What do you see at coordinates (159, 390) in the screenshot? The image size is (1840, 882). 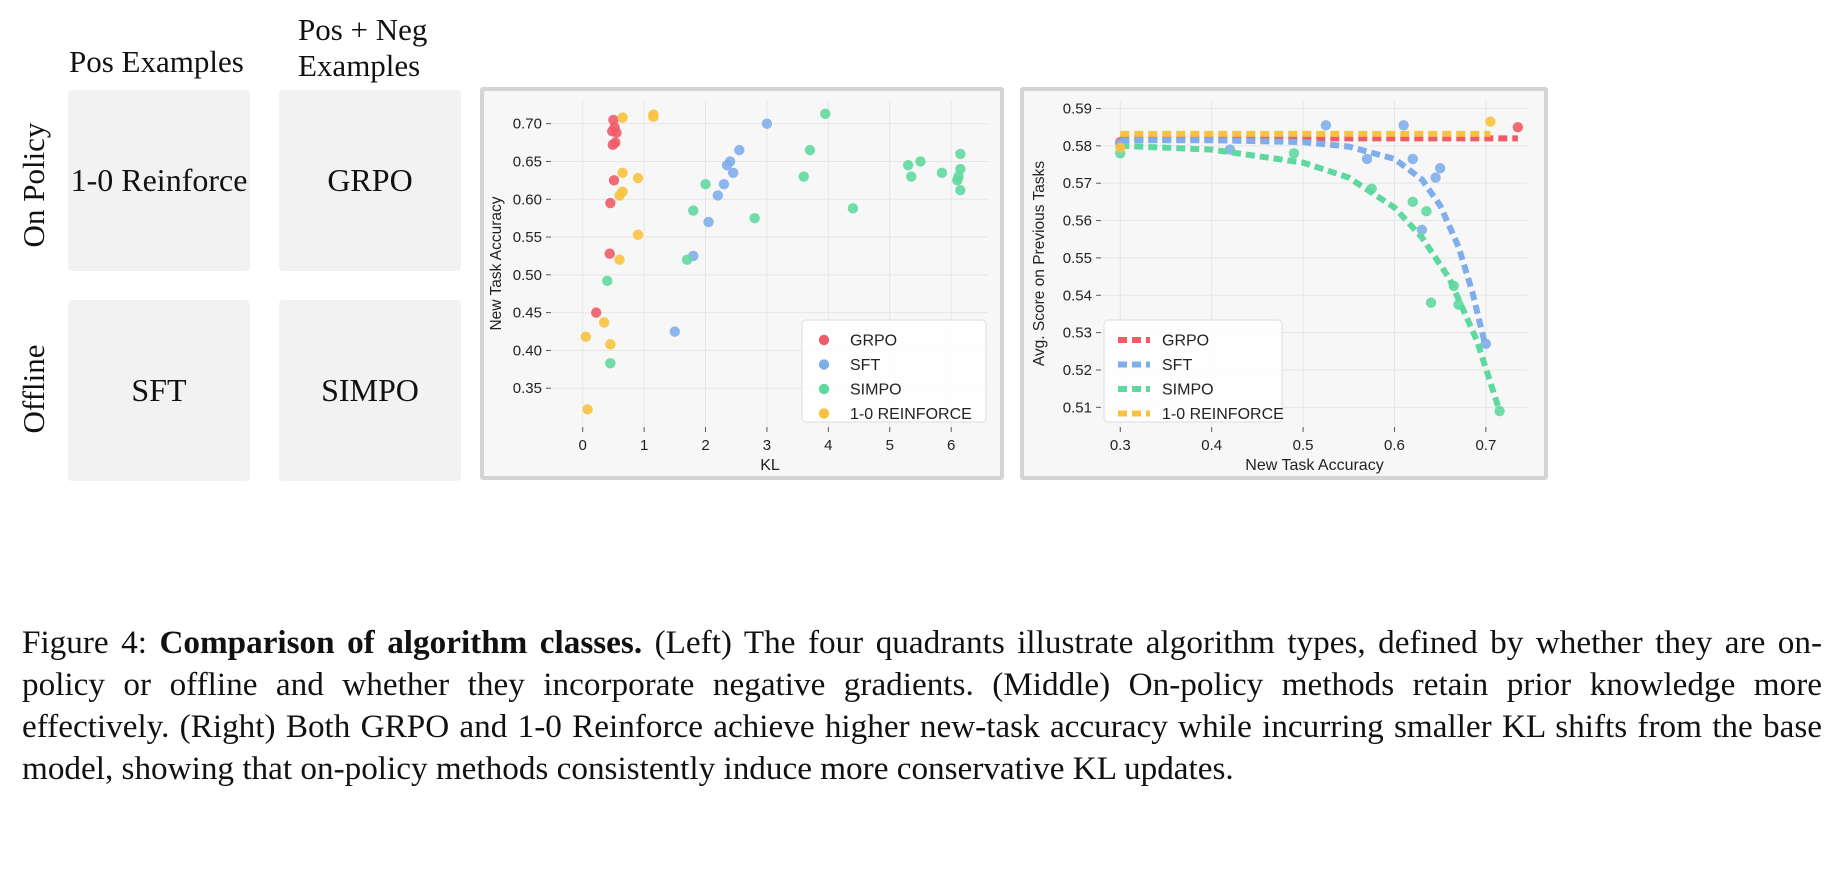 I see `quad-sft: SFT` at bounding box center [159, 390].